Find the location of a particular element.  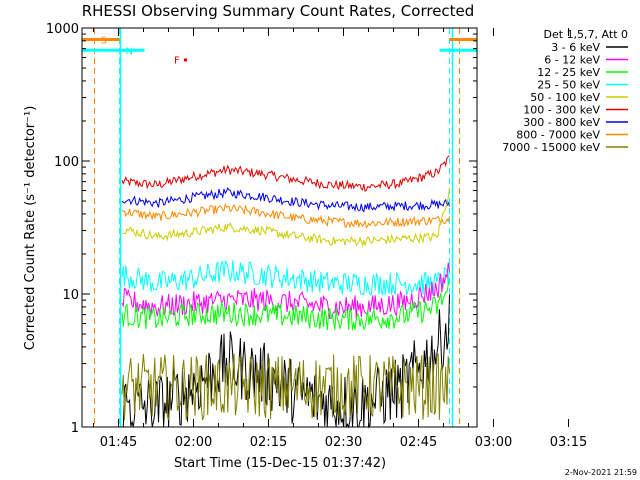

series-line-50-100-kev is located at coordinates (285, 217).